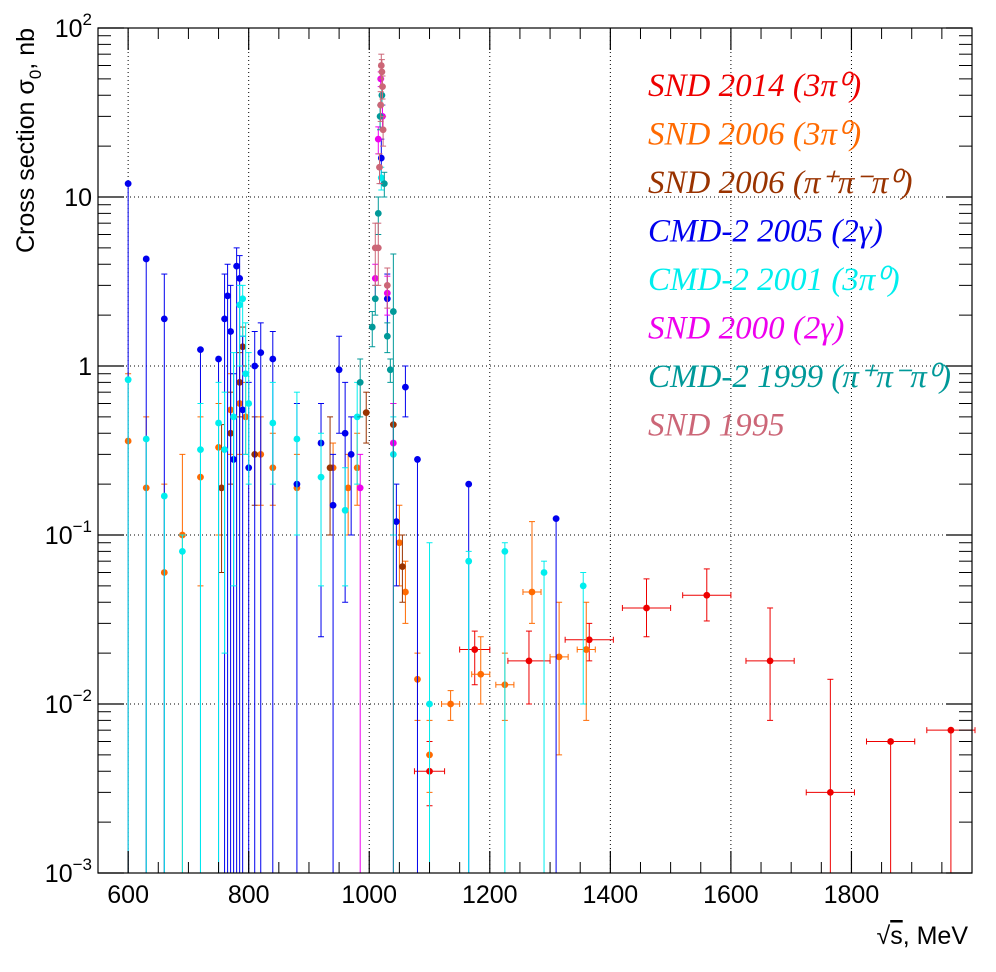  I want to click on y-axis-title-suffix: , nb, so click(26, 49).